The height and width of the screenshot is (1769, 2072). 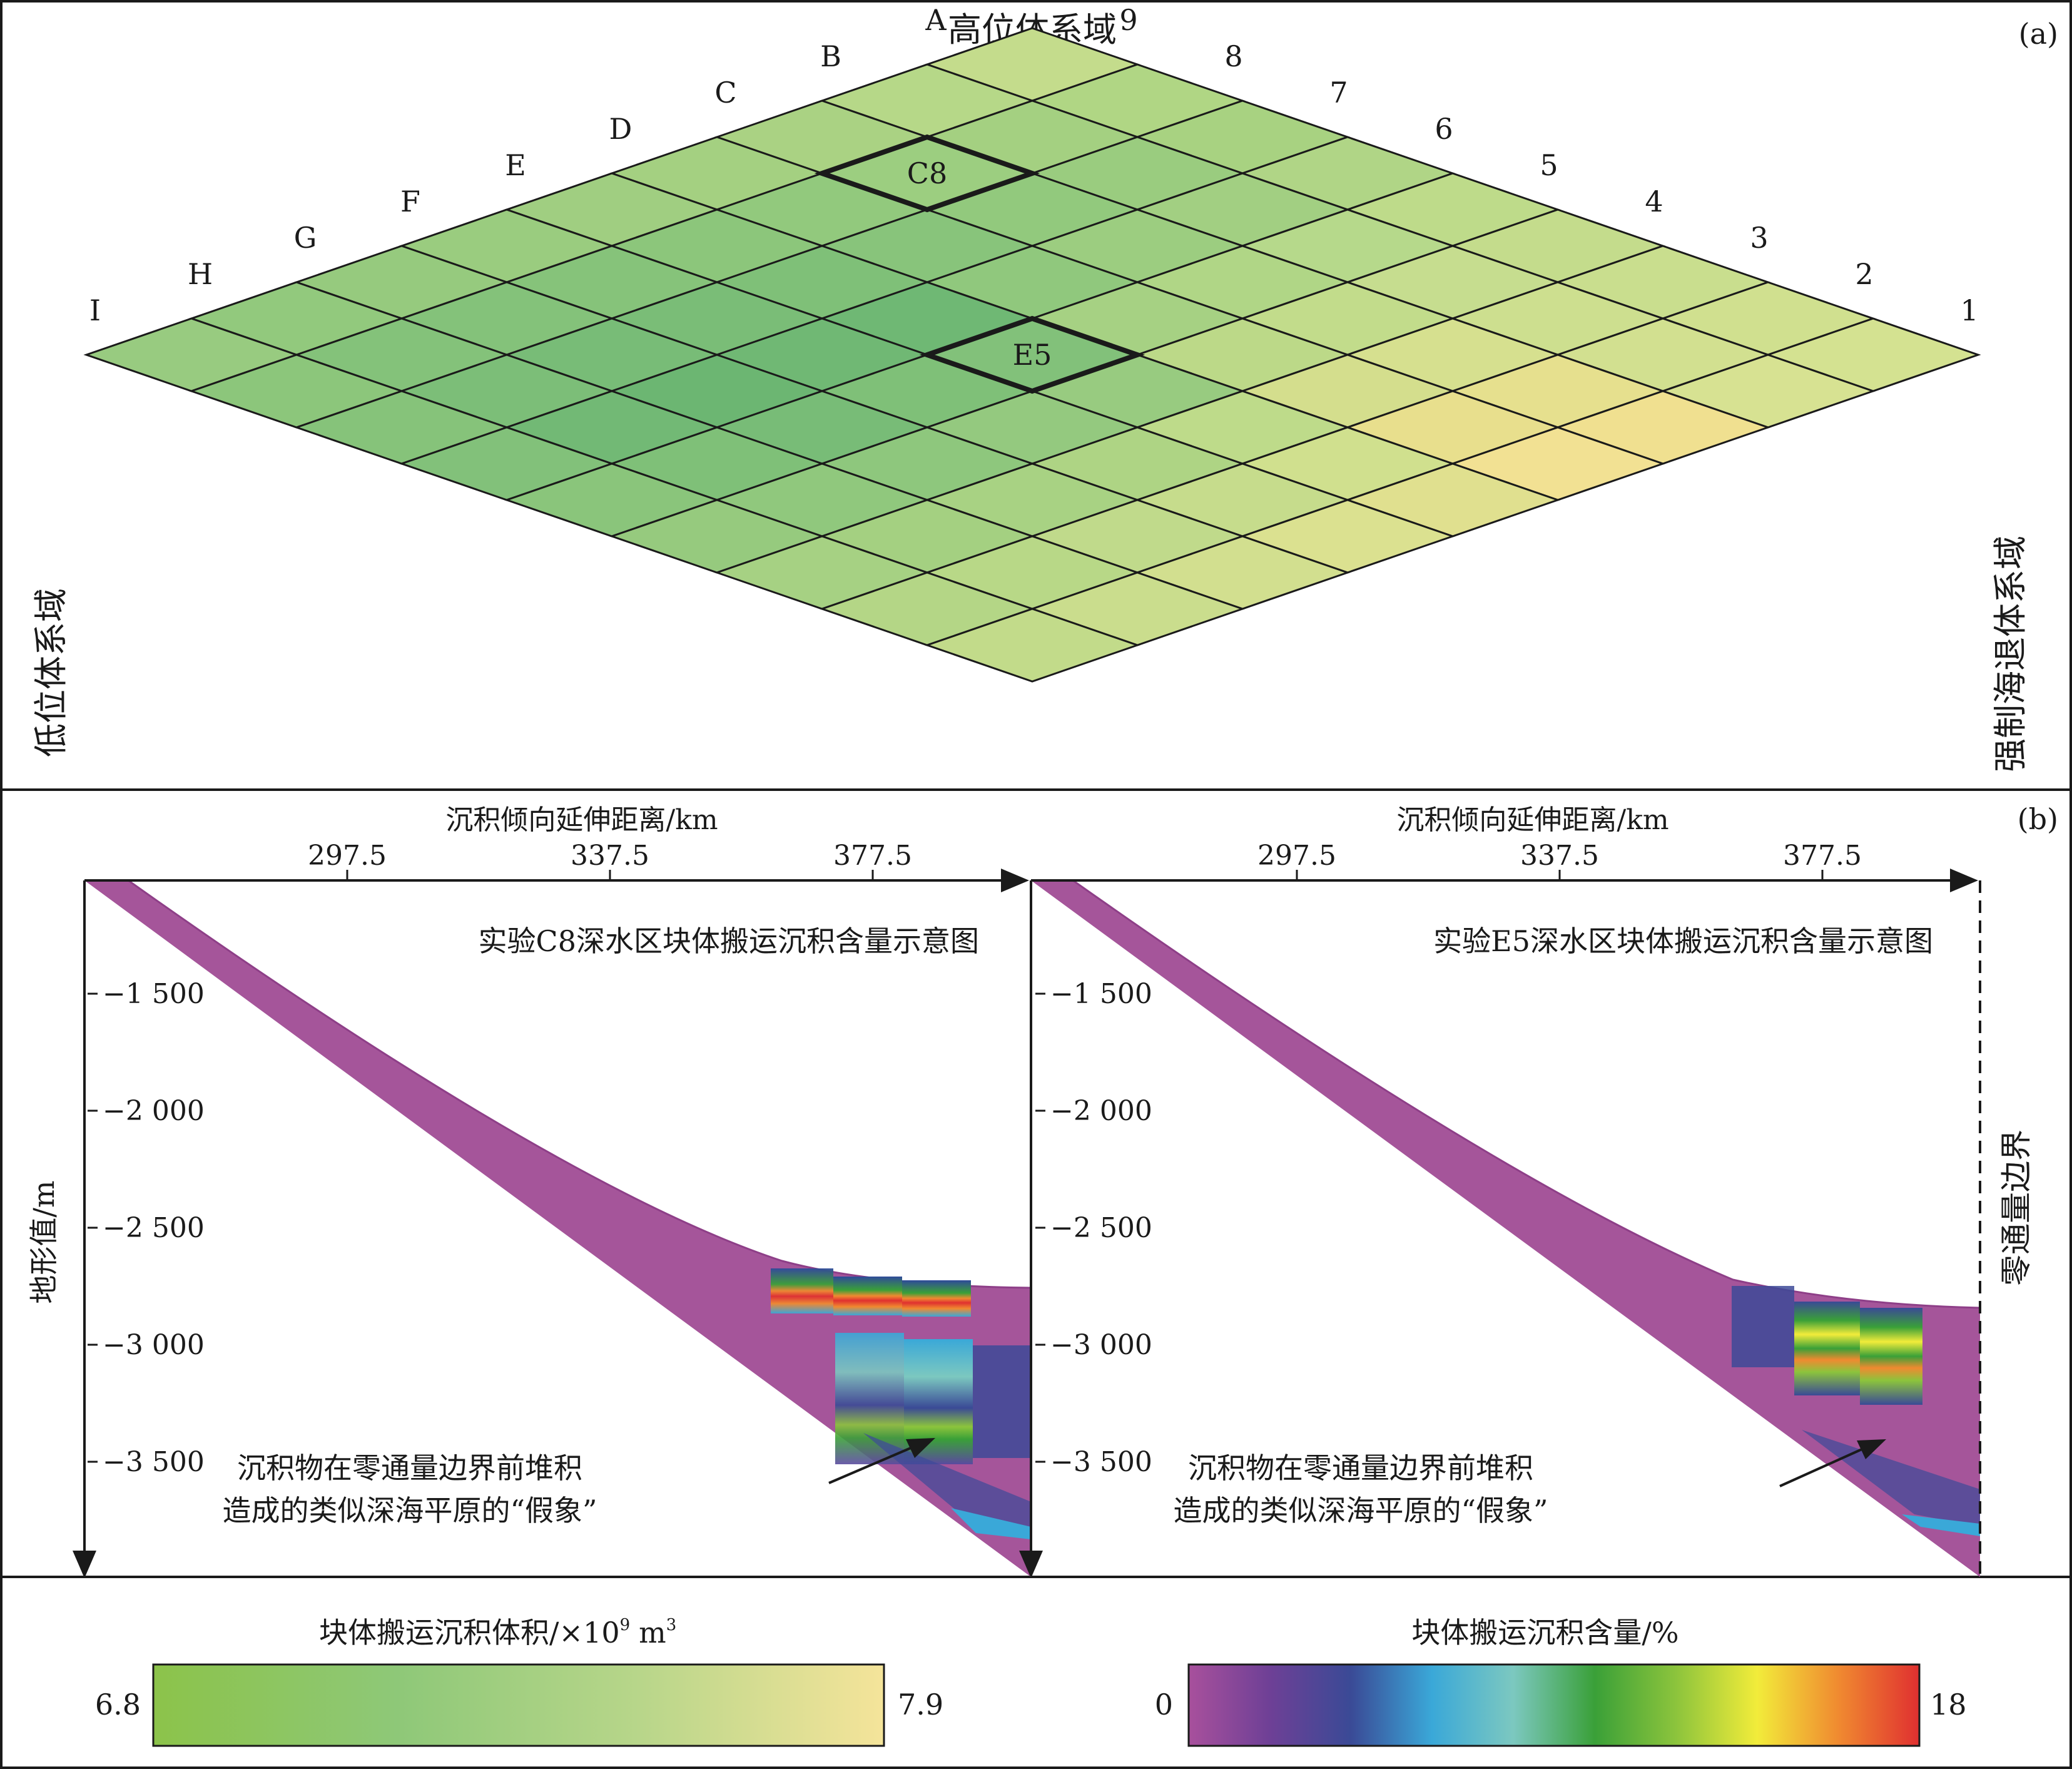 I want to click on panel-a-label: (a), so click(x=2038, y=34).